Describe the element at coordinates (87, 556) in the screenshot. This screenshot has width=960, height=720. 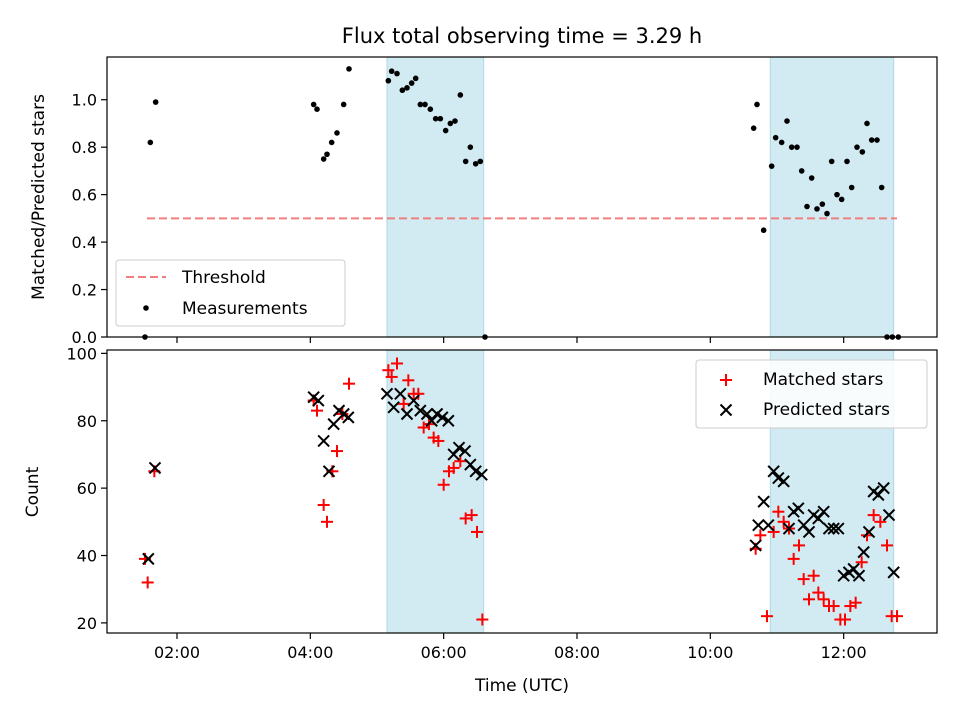
I see `count-y-tick-label: 40` at that location.